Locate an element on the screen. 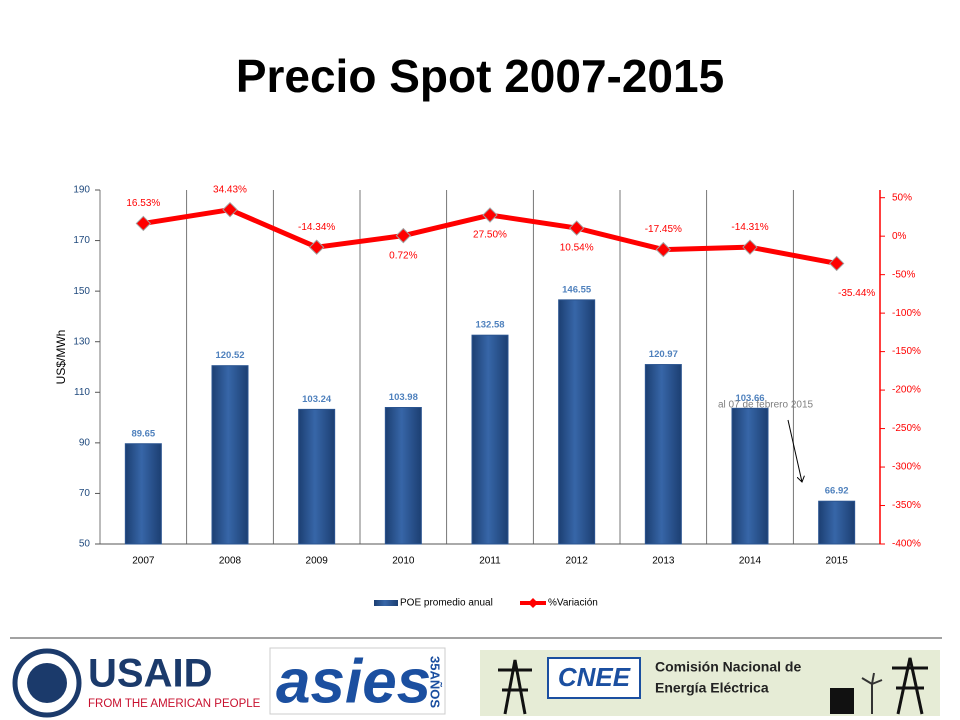 The image size is (960, 720). line-value-label: -14.34% is located at coordinates (316, 227).